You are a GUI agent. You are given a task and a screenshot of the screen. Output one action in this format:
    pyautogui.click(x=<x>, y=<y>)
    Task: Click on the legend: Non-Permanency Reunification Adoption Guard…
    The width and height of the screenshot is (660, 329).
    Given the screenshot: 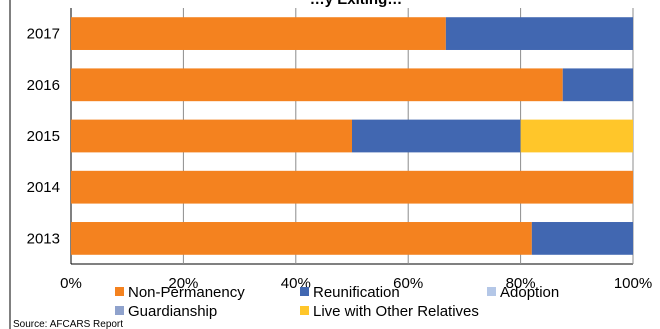 What is the action you would take?
    pyautogui.click(x=337, y=302)
    